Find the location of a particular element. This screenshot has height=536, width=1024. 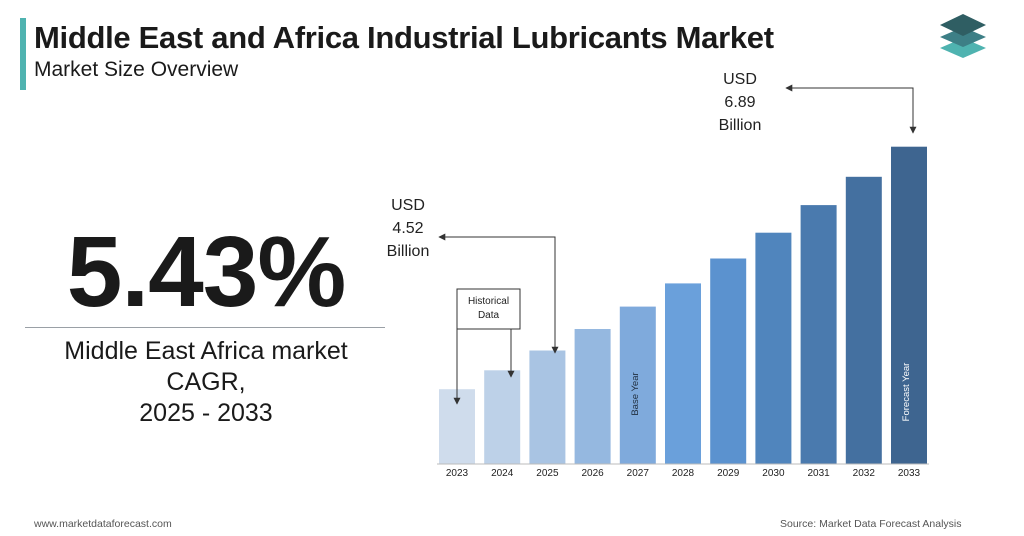

historical-data-box is located at coordinates (488, 309).